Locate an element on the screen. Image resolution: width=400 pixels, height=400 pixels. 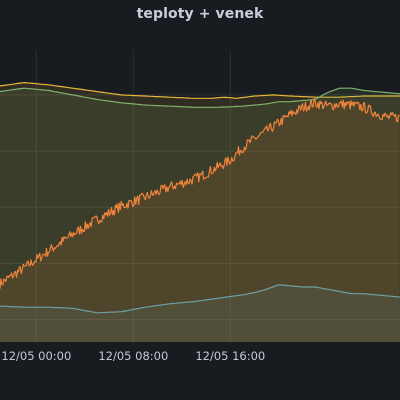
x-tick-label: 12/05 08:00 is located at coordinates (133, 356).